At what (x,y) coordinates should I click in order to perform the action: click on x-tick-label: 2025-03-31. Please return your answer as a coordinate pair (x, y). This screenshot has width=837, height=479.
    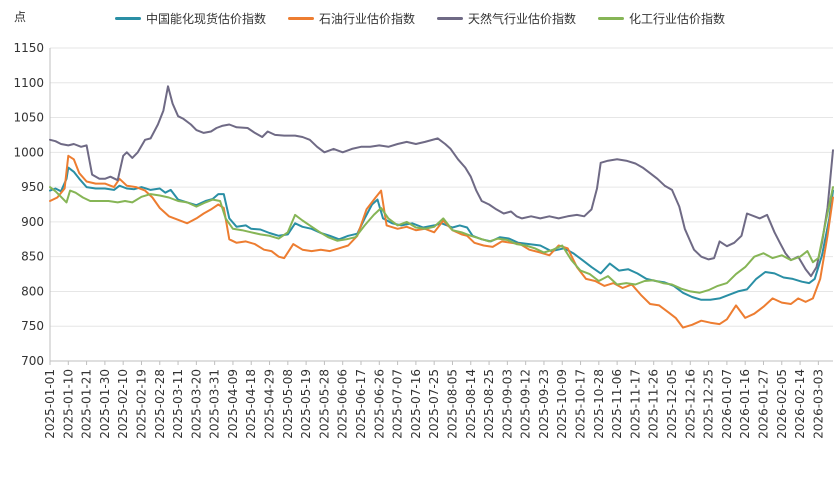
    Looking at the image, I should click on (215, 404).